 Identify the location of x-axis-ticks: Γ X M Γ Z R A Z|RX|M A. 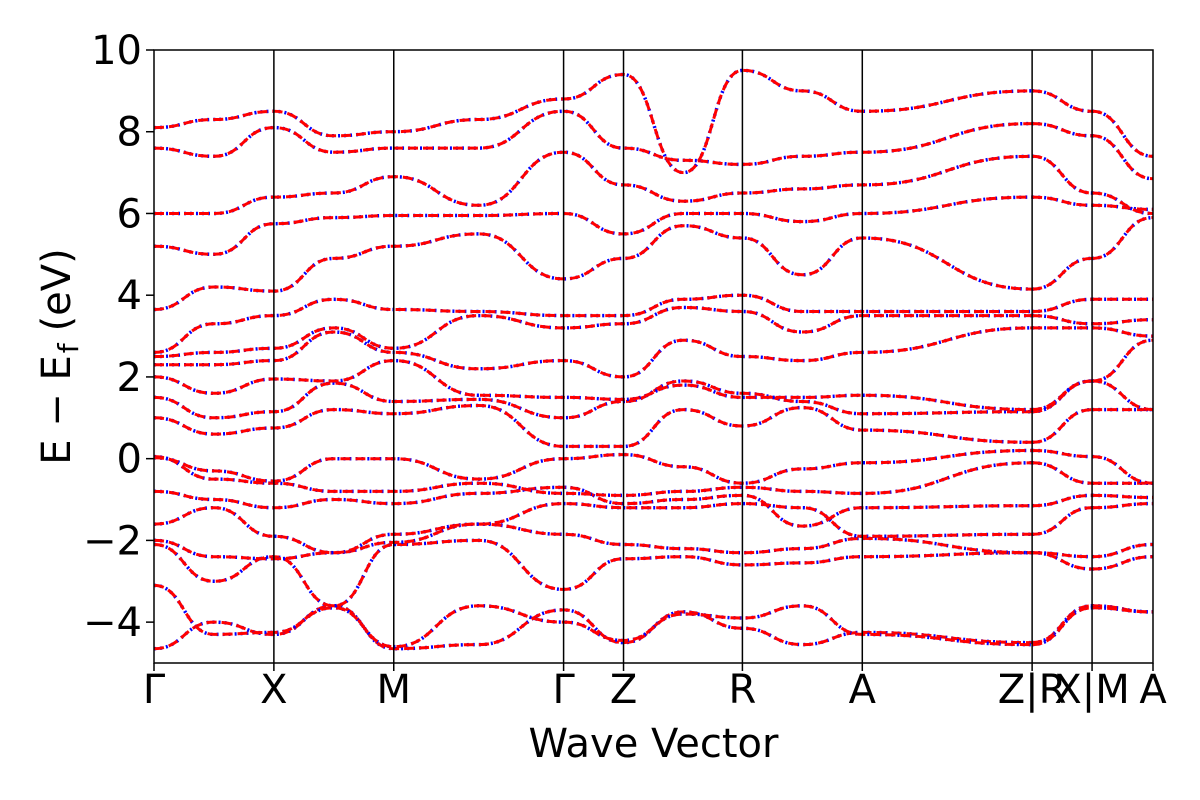
(655, 688).